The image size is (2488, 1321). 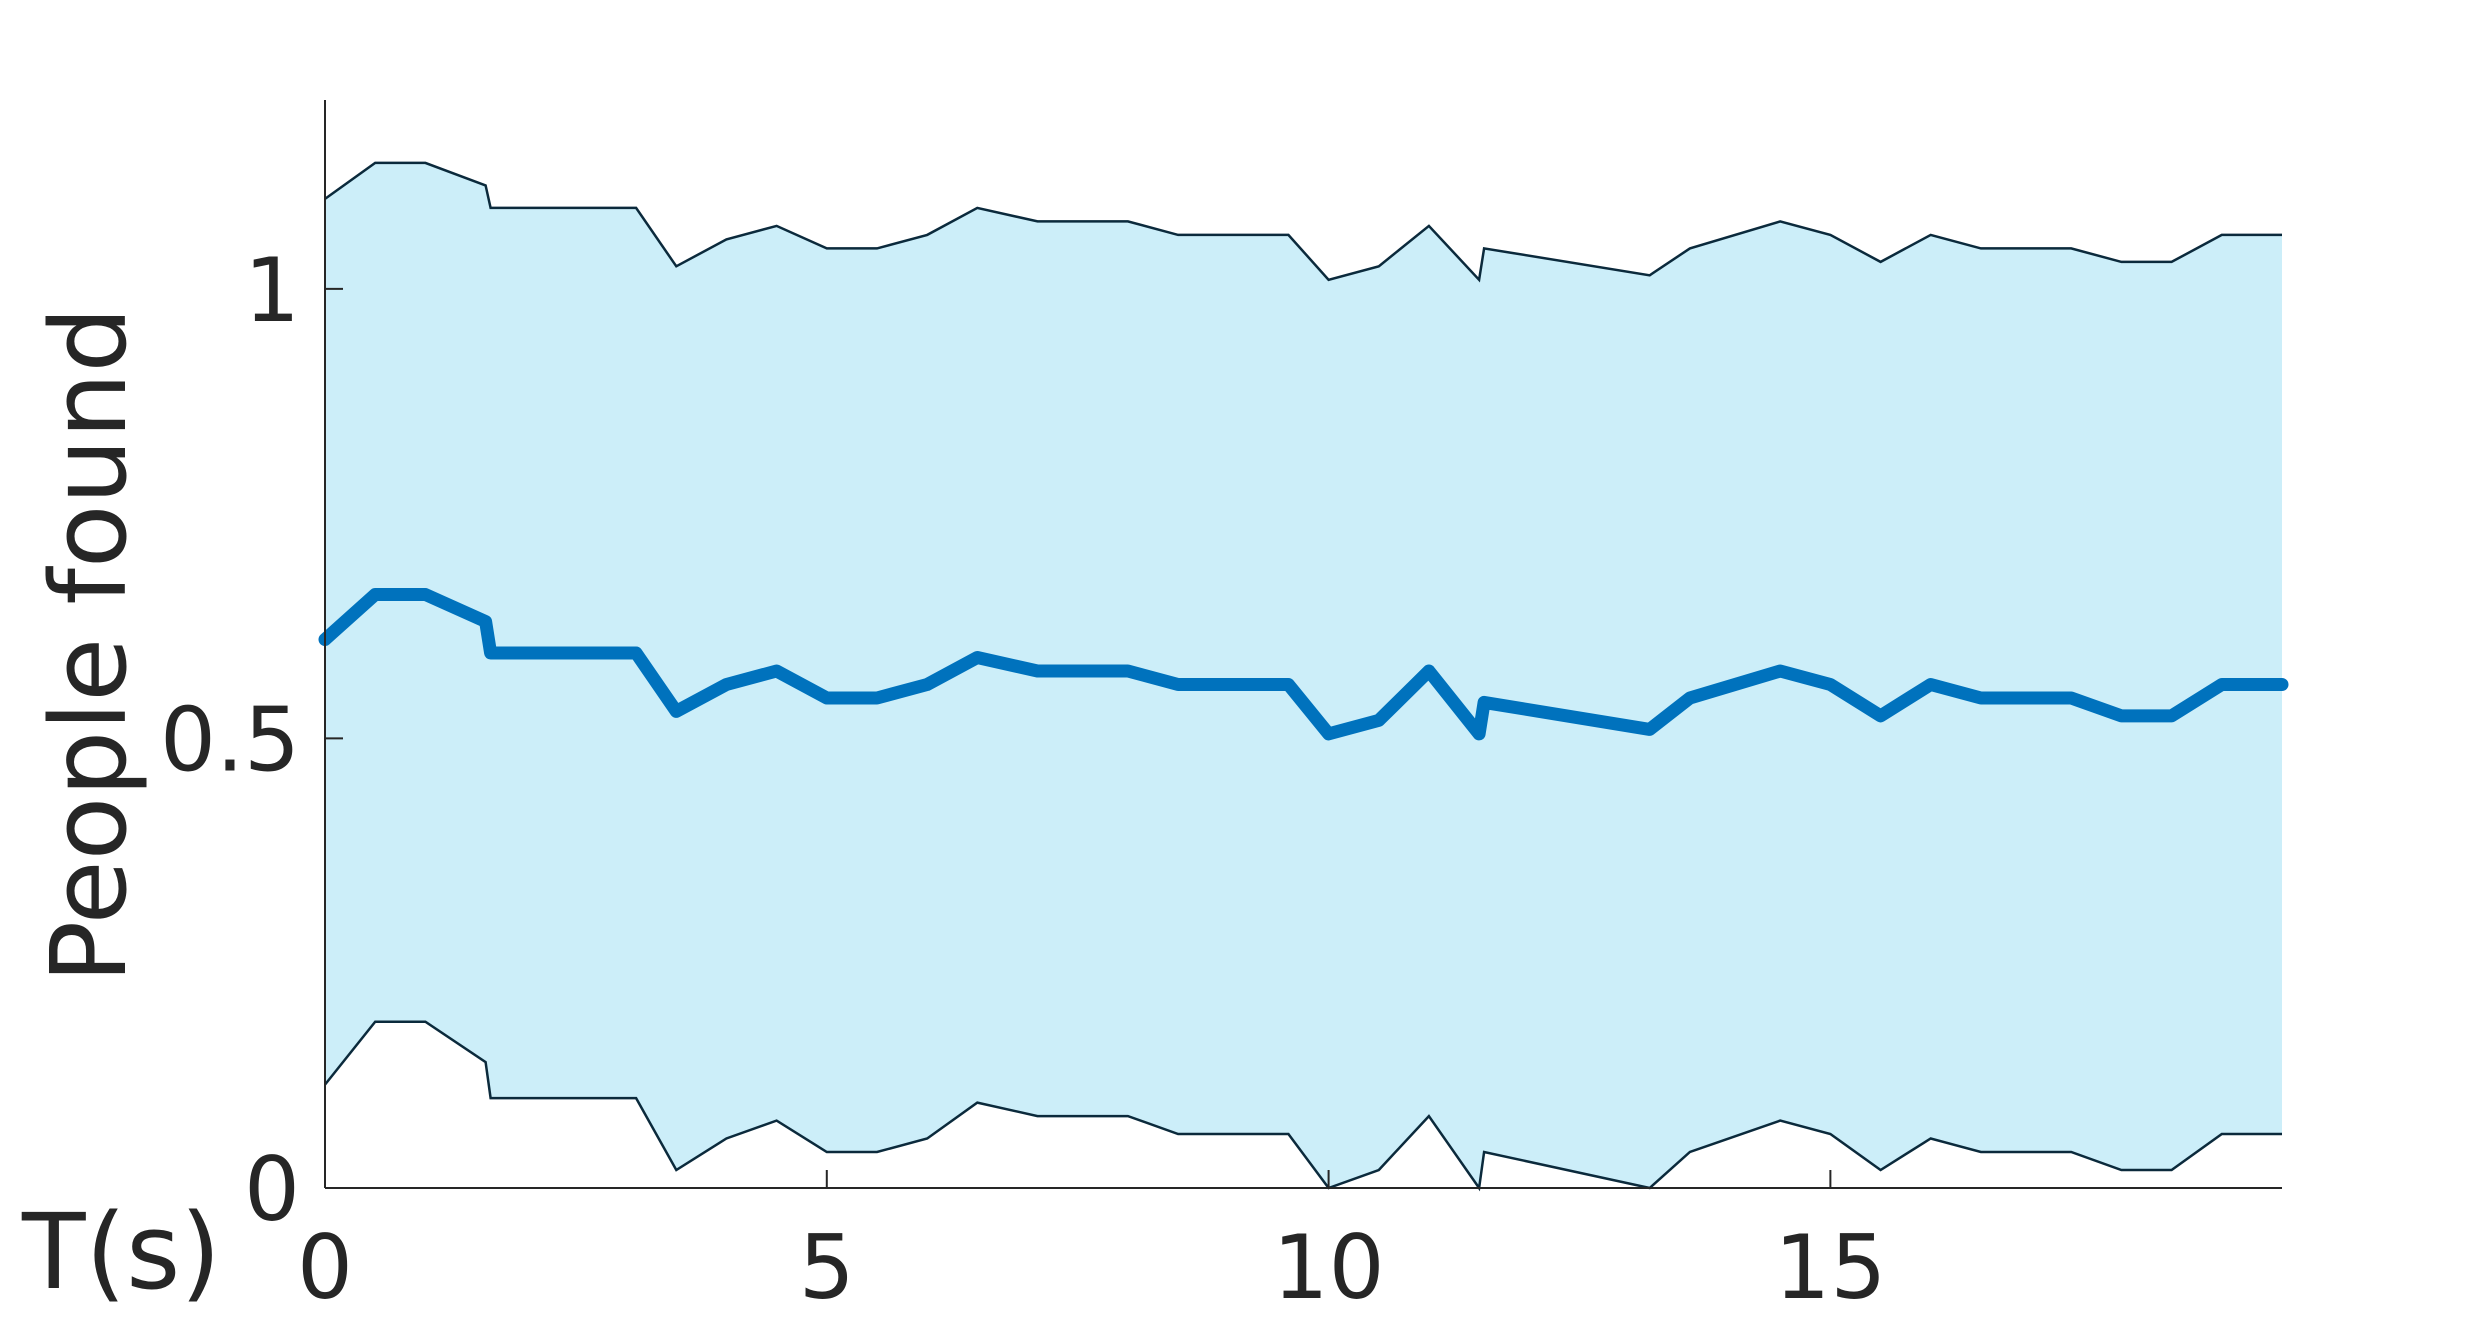 I want to click on y-tick-label: 0.5, so click(x=230, y=739).